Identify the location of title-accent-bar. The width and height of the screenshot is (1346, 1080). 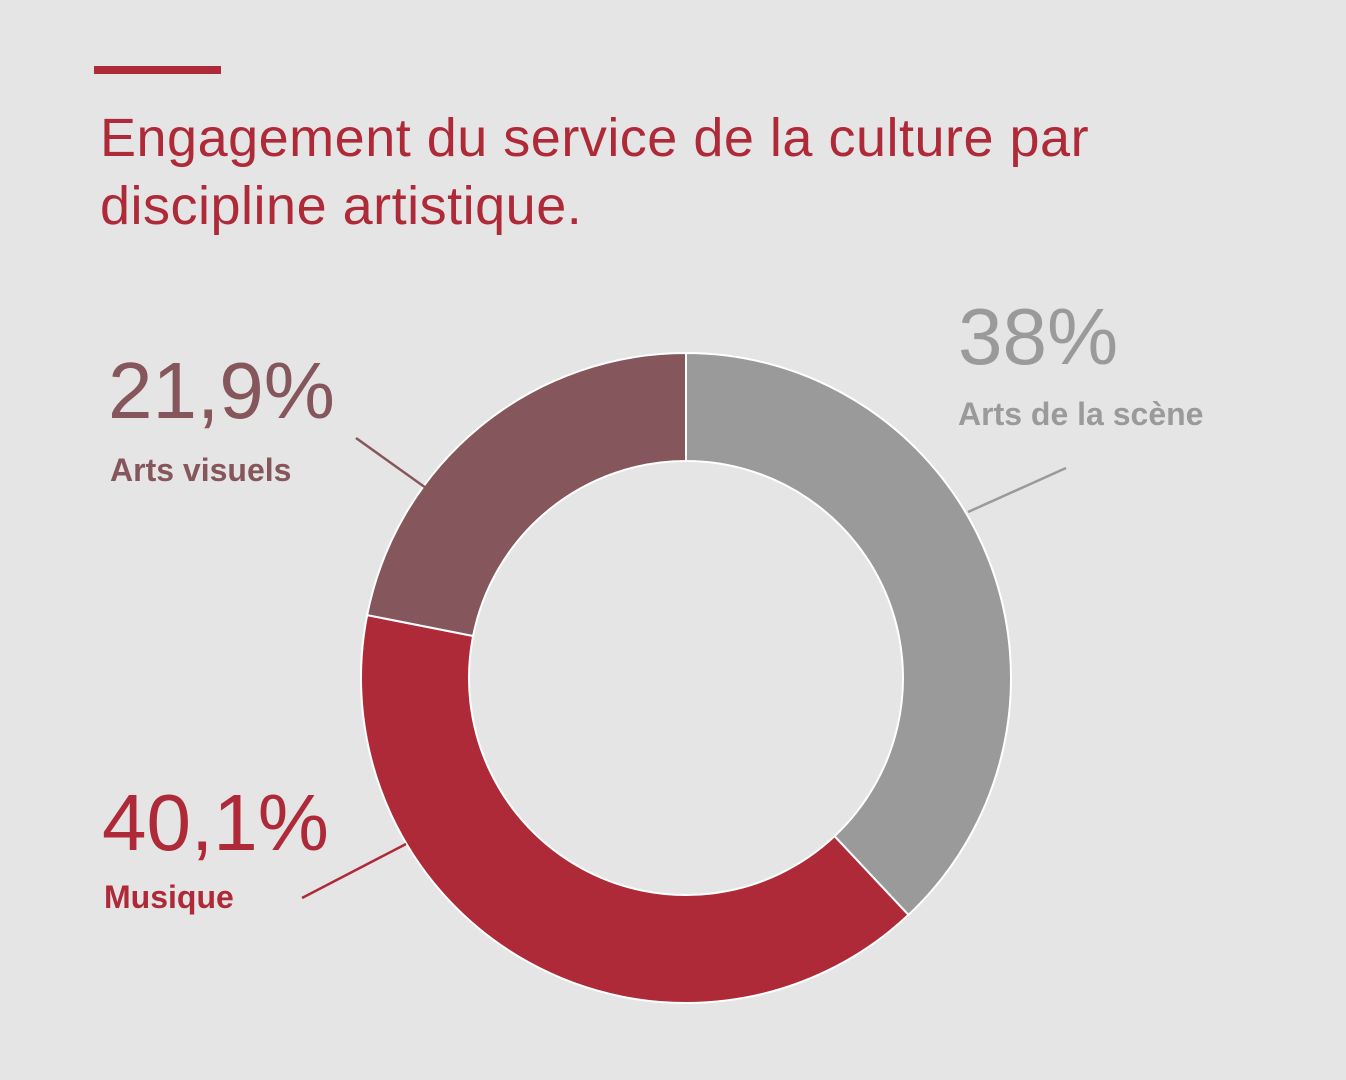
(157, 70).